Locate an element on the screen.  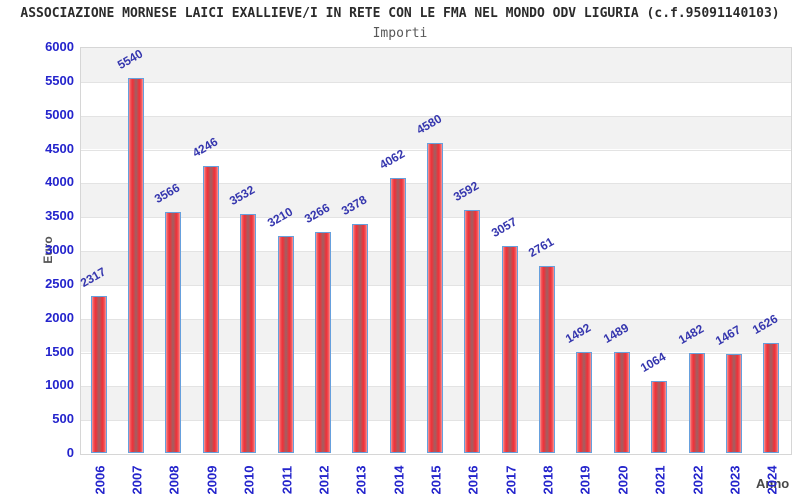
x-tick-label: 2014 is located at coordinates (399, 480).